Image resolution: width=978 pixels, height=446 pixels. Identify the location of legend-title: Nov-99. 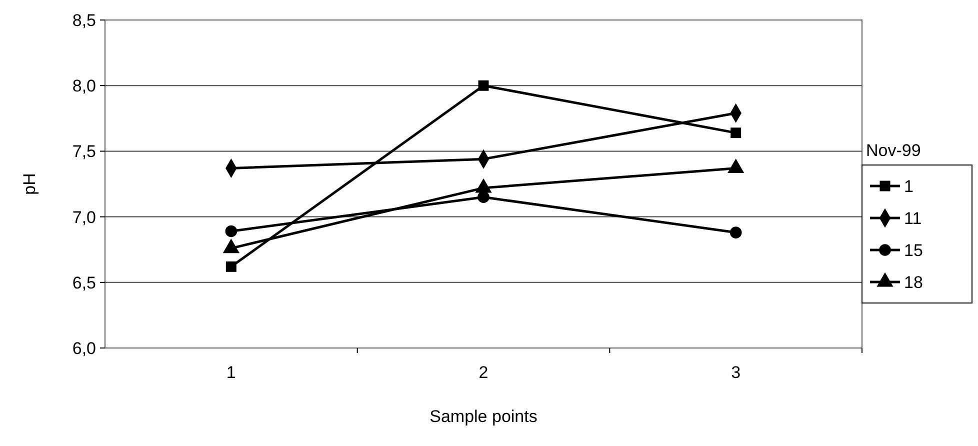
(893, 150).